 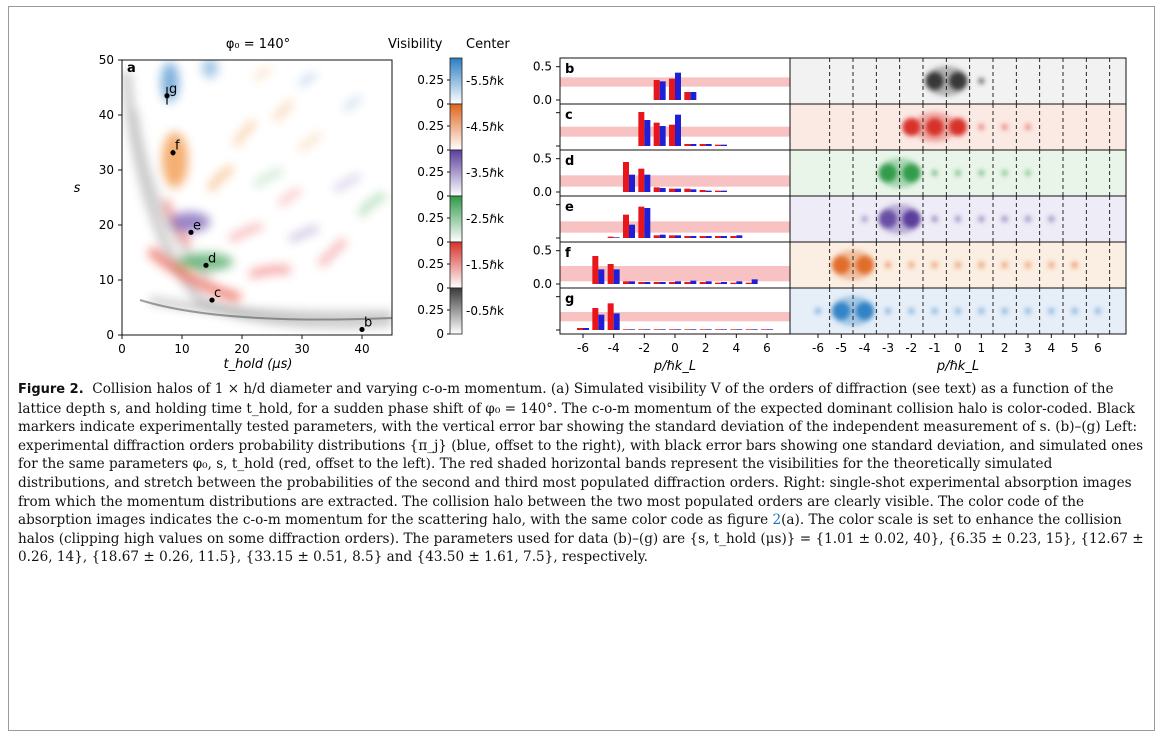 I want to click on bar-panel-e: e, so click(x=673, y=219).